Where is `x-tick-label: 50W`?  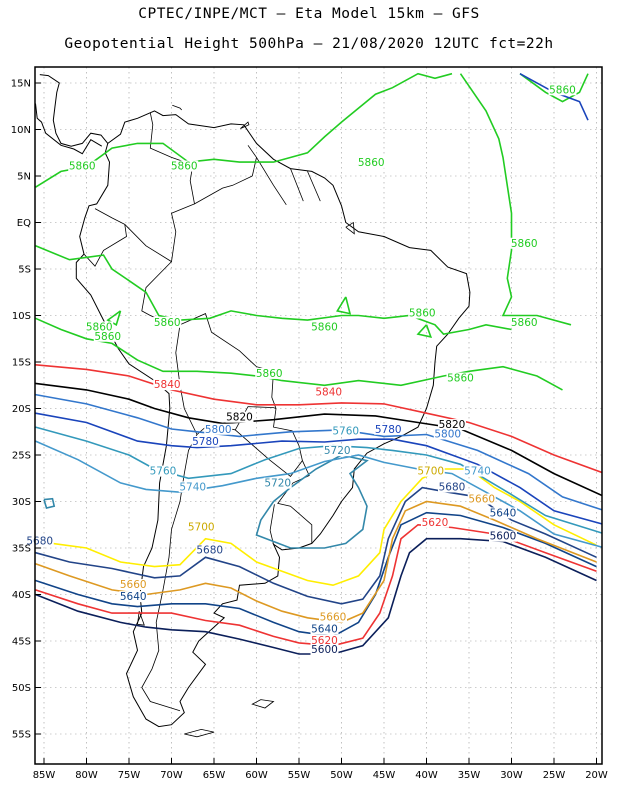 x-tick-label: 50W is located at coordinates (341, 775).